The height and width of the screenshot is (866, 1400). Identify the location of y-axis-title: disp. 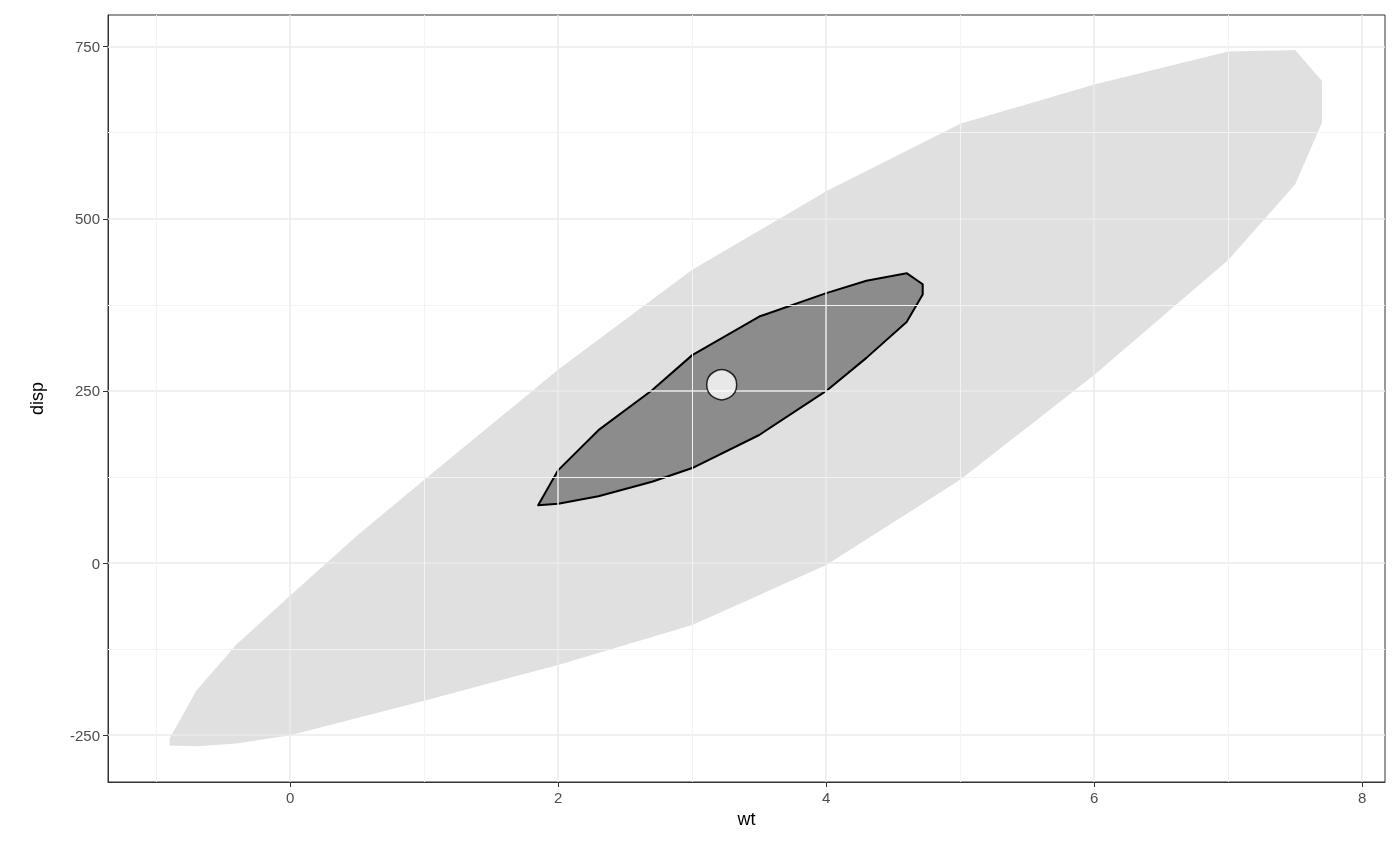
(37, 398).